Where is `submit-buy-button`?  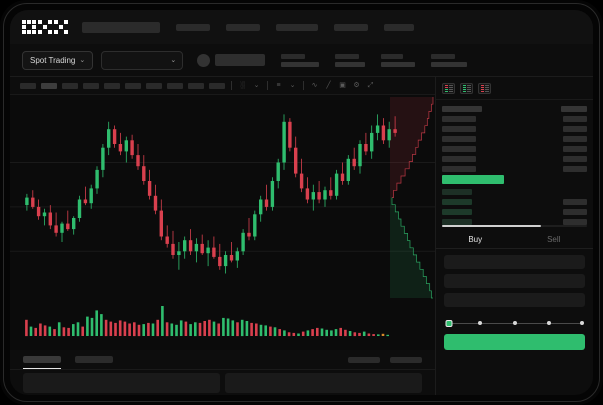 submit-buy-button is located at coordinates (514, 342).